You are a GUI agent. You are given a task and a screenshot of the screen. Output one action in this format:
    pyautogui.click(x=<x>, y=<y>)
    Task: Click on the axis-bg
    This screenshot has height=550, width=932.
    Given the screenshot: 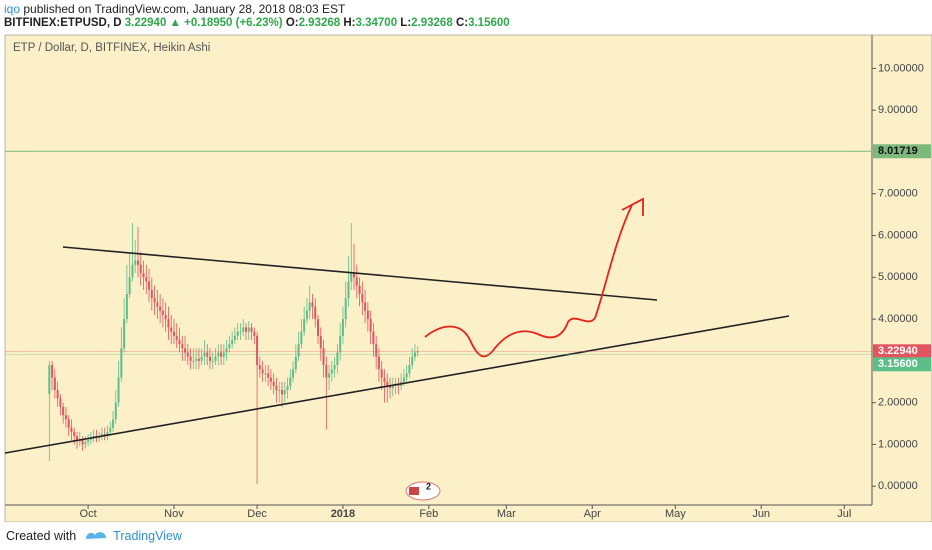 What is the action you would take?
    pyautogui.click(x=902, y=270)
    